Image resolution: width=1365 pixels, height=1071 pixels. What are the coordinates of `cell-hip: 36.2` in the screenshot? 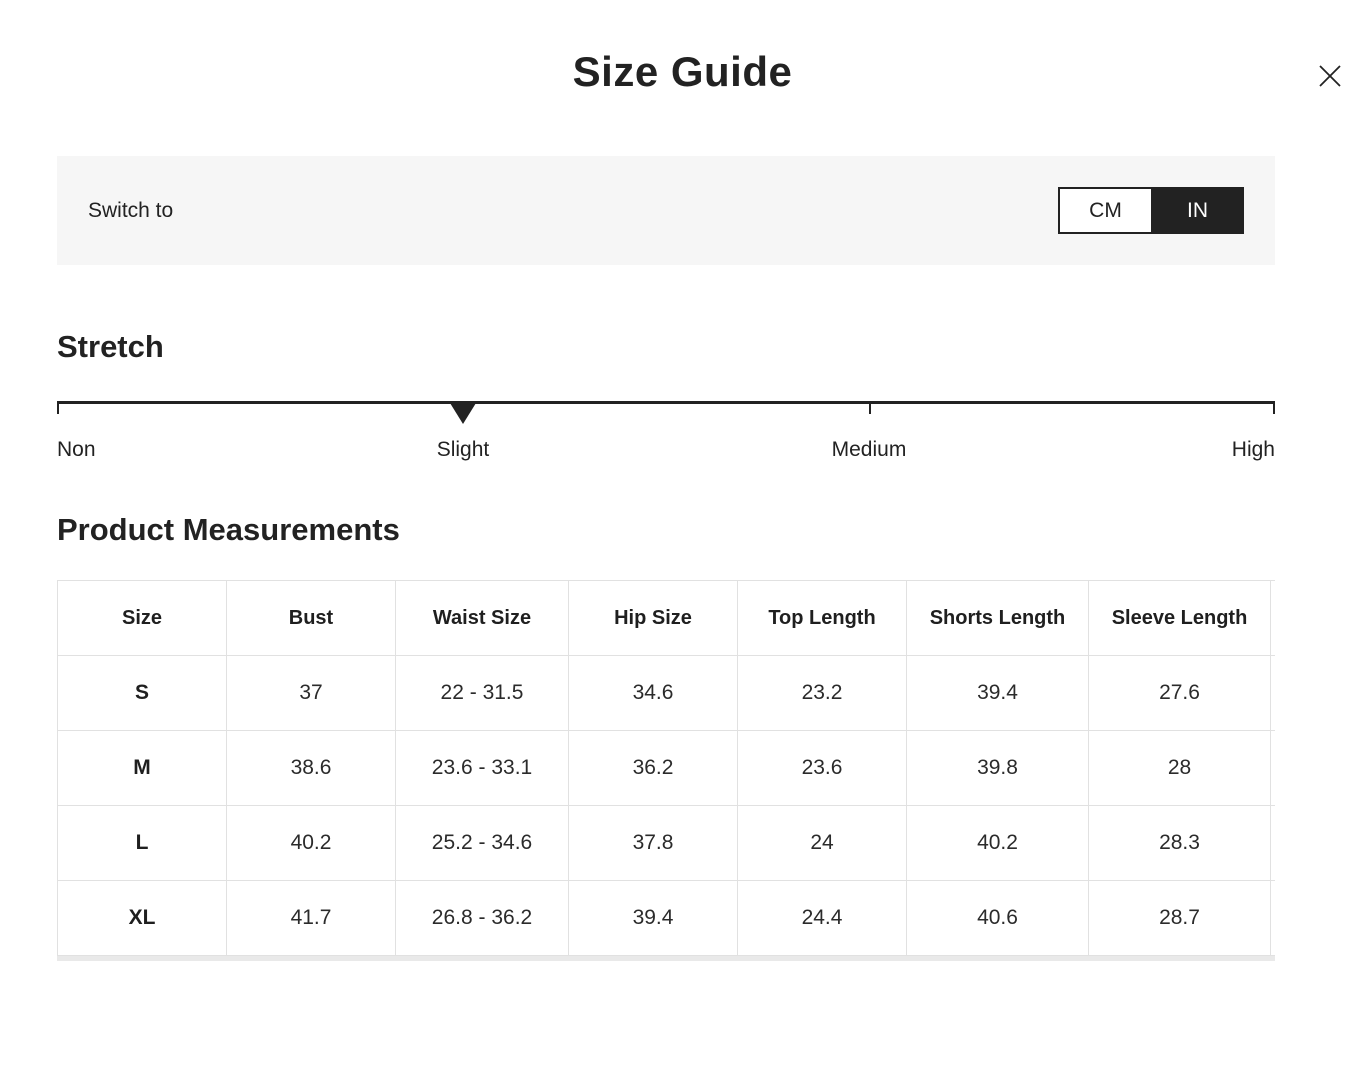 It's located at (653, 768).